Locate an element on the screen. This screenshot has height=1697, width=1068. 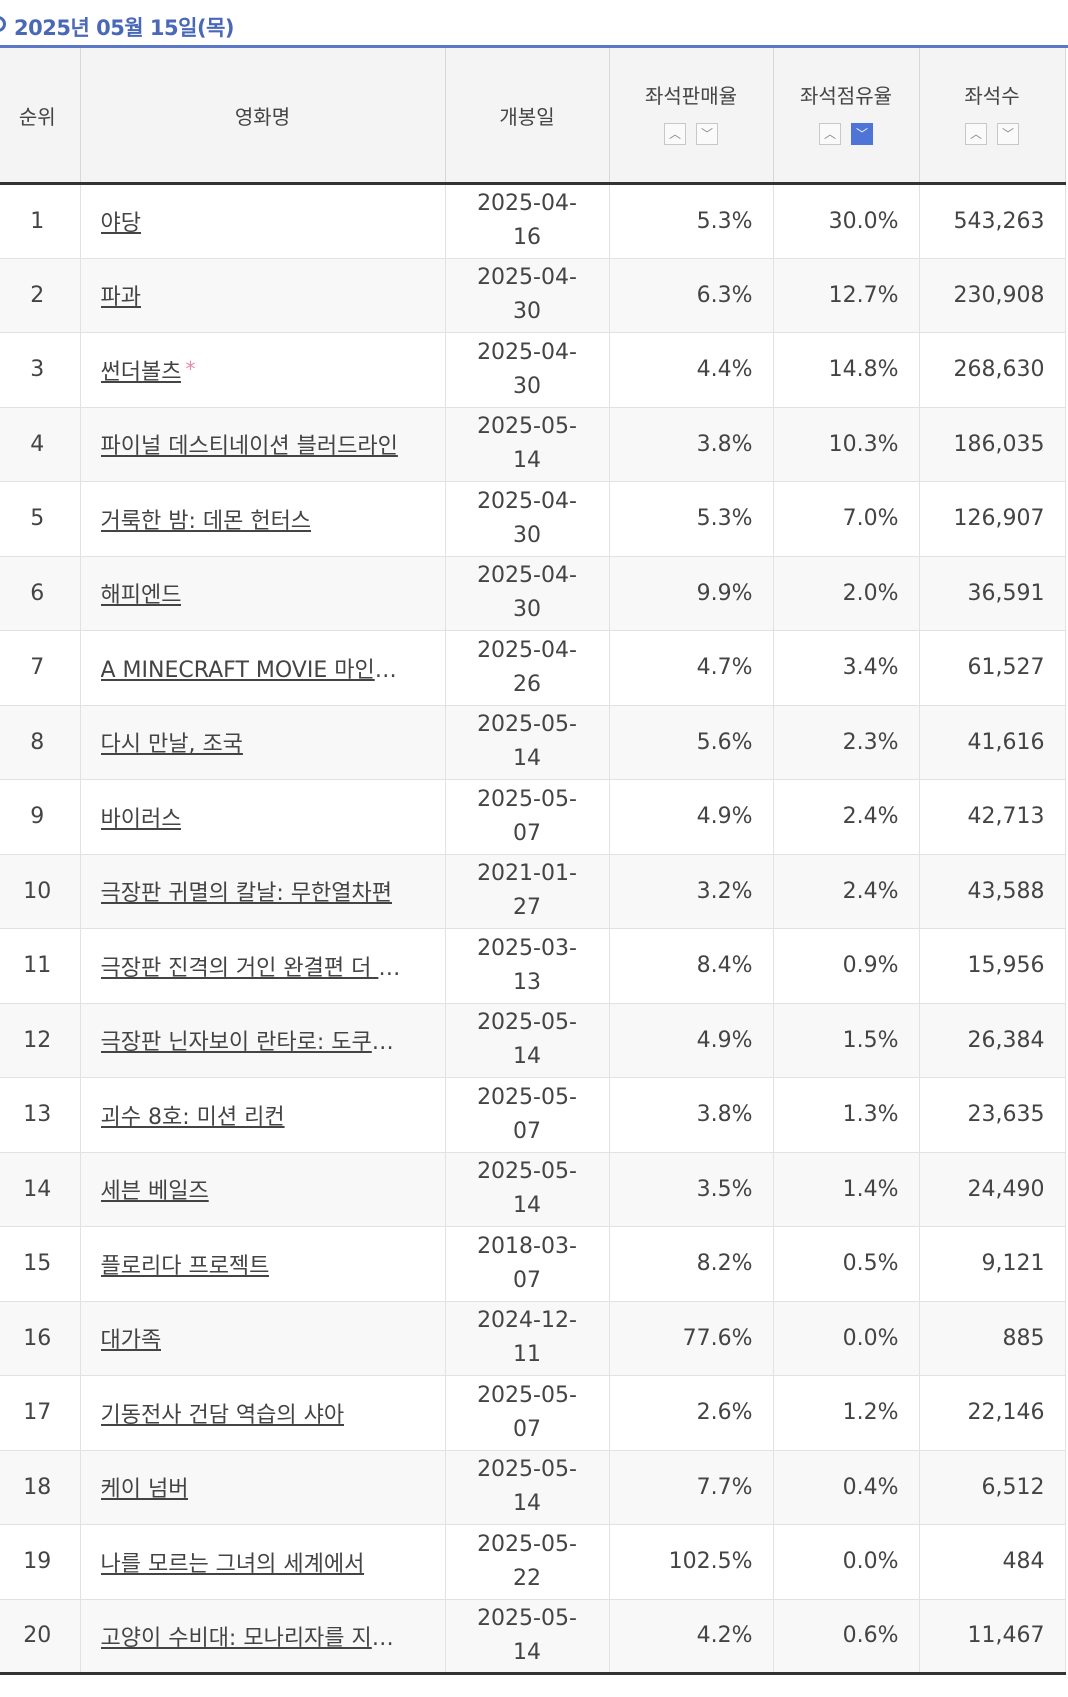
rank-cell: 15 is located at coordinates (40, 1264).